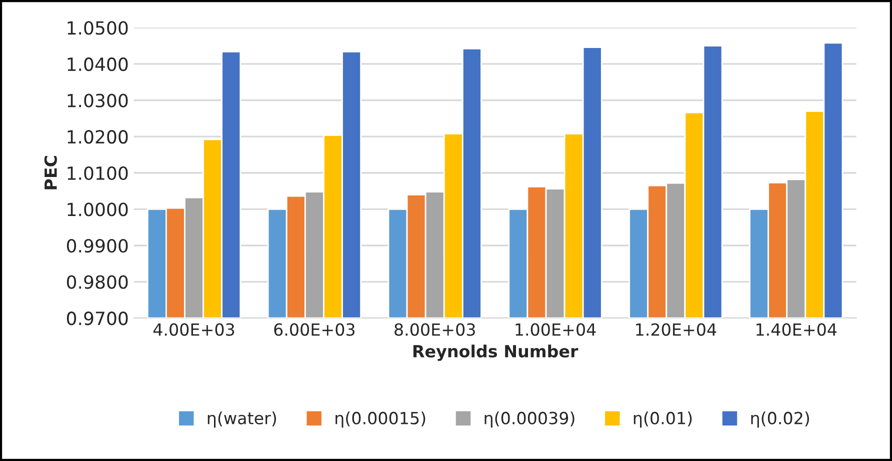 The image size is (892, 461). I want to click on legend-label: η(water), so click(242, 420).